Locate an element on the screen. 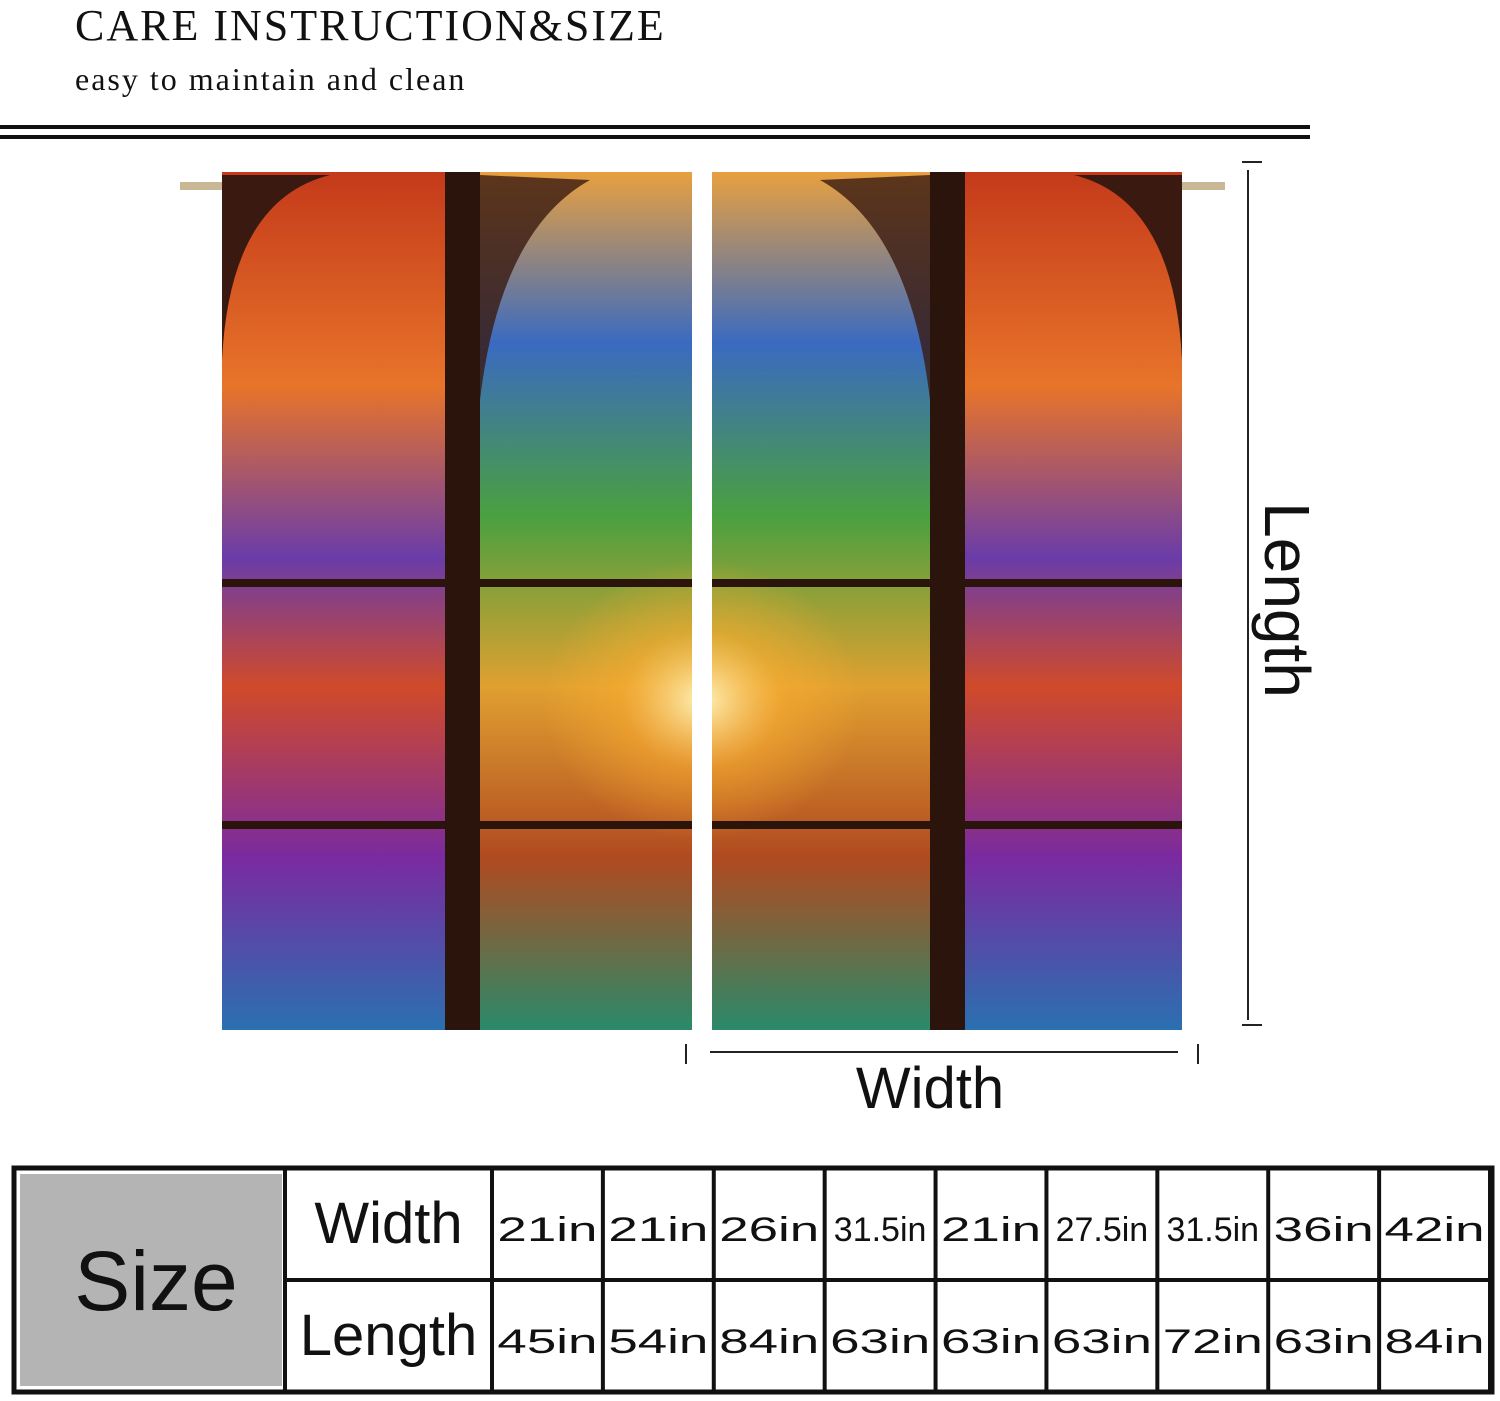  size-value: 45in is located at coordinates (547, 1342).